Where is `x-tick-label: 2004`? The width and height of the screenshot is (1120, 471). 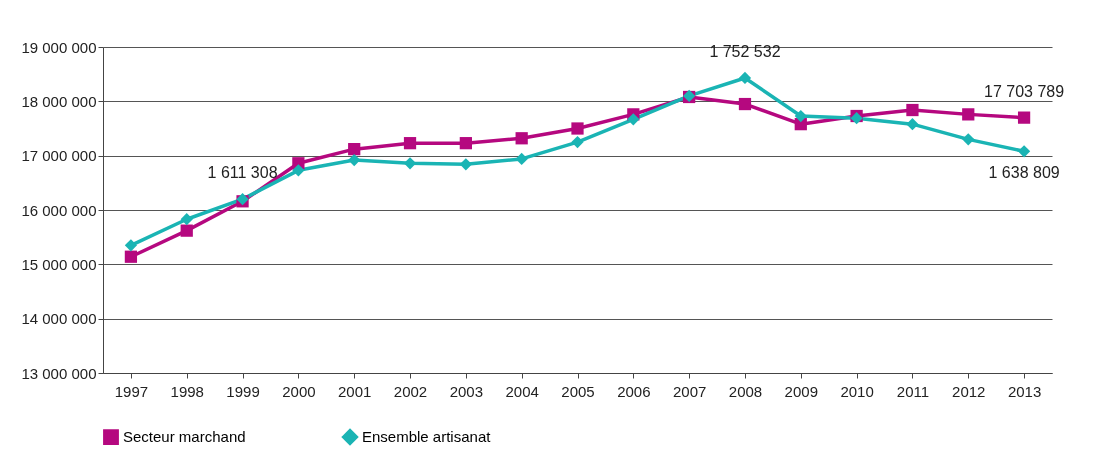 x-tick-label: 2004 is located at coordinates (522, 391).